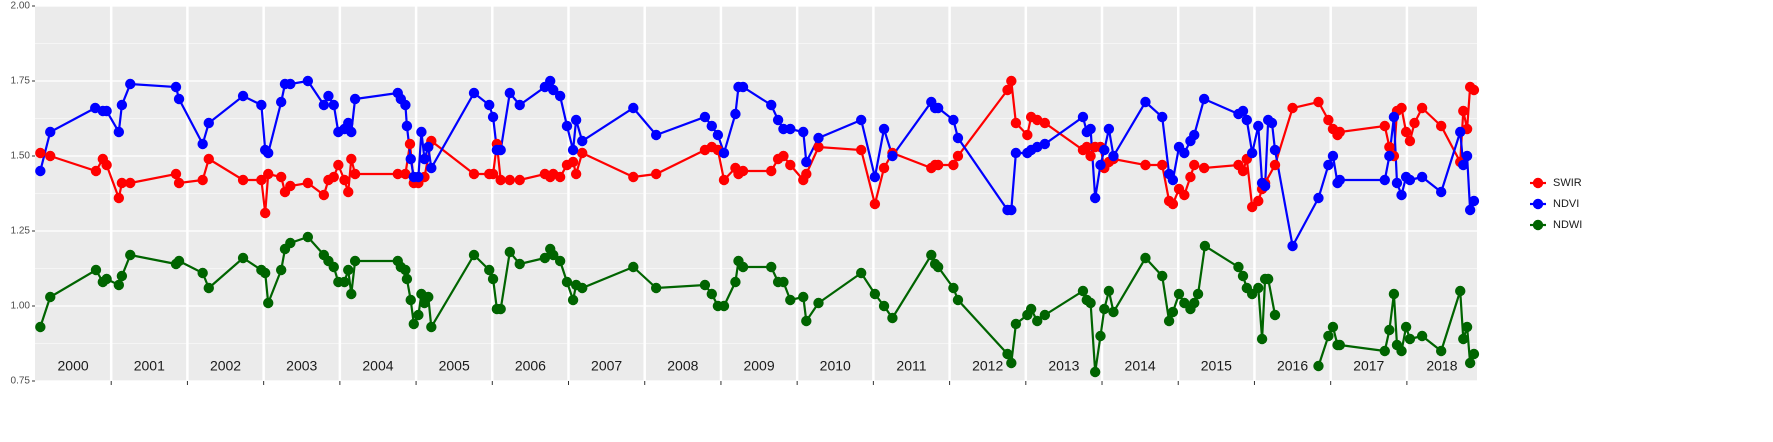  What do you see at coordinates (1441, 366) in the screenshot?
I see `year-label: 2018` at bounding box center [1441, 366].